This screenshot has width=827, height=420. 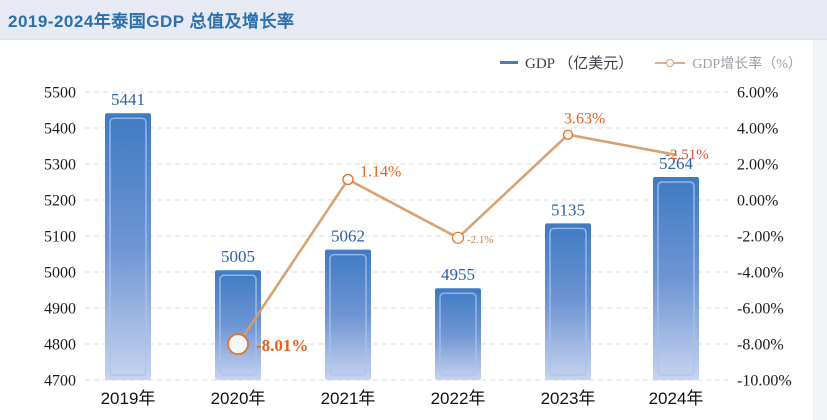 What do you see at coordinates (413, 20) in the screenshot?
I see `chart-title-bar: 2019-2024年泰国GDP 总值及增长率` at bounding box center [413, 20].